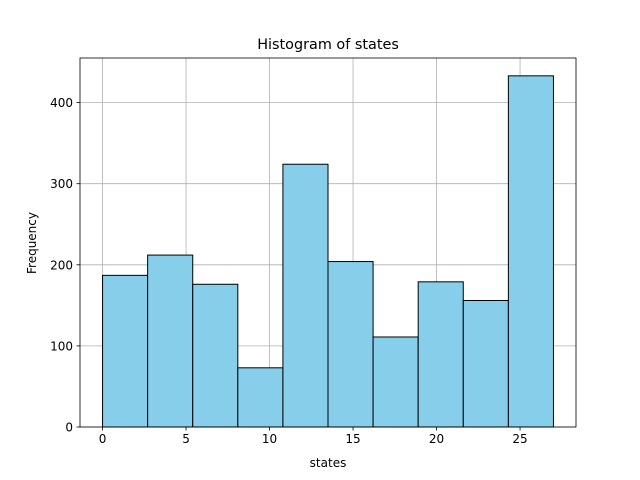 The height and width of the screenshot is (480, 640). Describe the element at coordinates (61, 103) in the screenshot. I see `y-tick-label: 400` at that location.